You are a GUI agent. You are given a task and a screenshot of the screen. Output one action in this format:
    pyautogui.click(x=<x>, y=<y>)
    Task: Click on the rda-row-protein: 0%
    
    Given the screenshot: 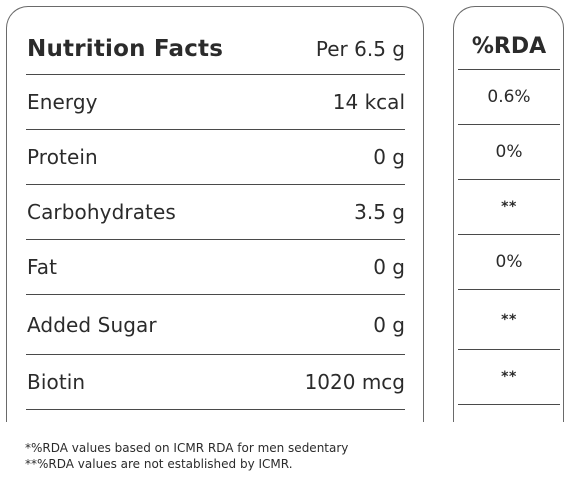 What is the action you would take?
    pyautogui.click(x=509, y=152)
    